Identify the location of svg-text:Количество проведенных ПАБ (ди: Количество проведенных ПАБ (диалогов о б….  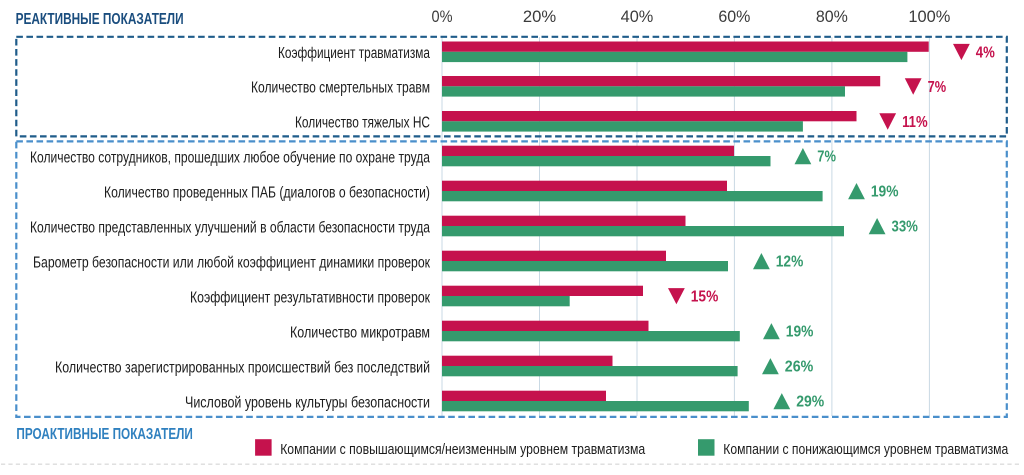
(267, 192).